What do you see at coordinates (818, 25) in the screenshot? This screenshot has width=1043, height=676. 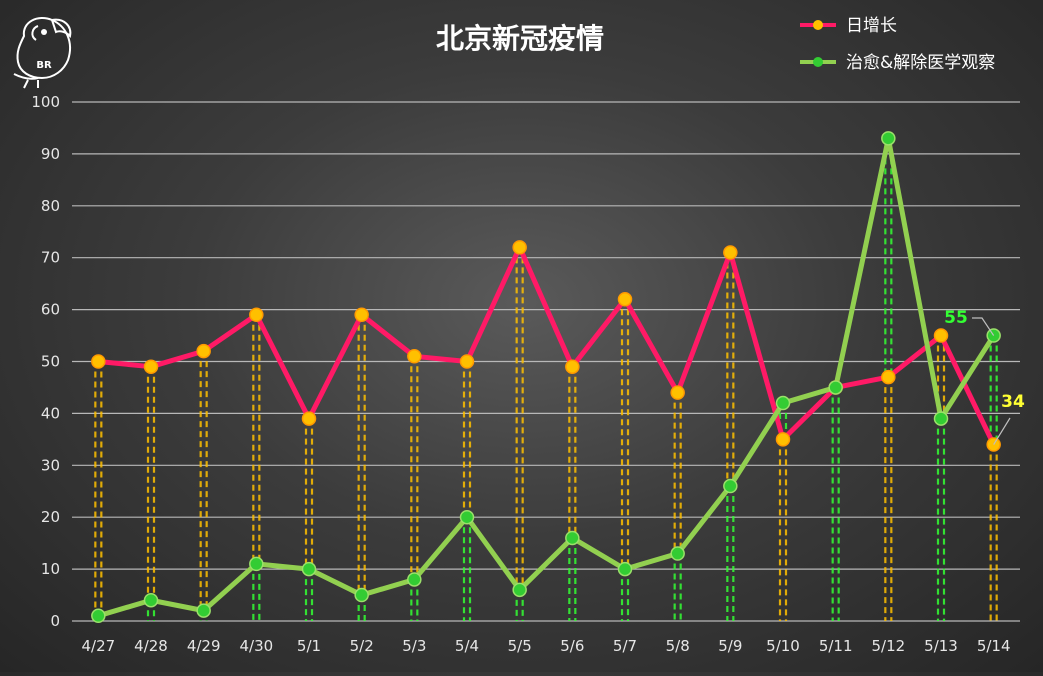 I see `legend-marker-daily` at bounding box center [818, 25].